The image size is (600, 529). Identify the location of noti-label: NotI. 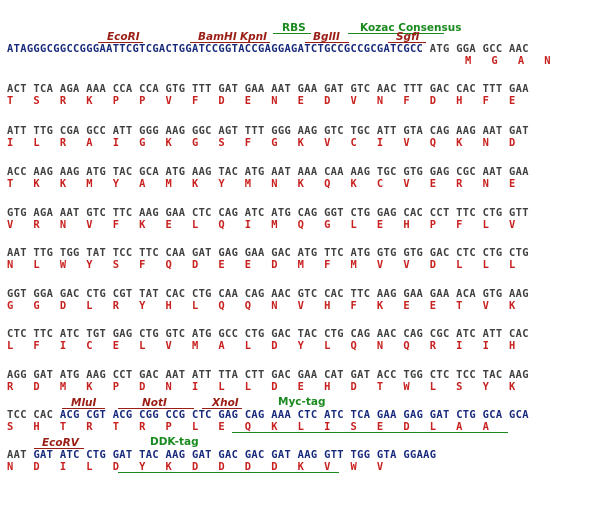
(154, 403).